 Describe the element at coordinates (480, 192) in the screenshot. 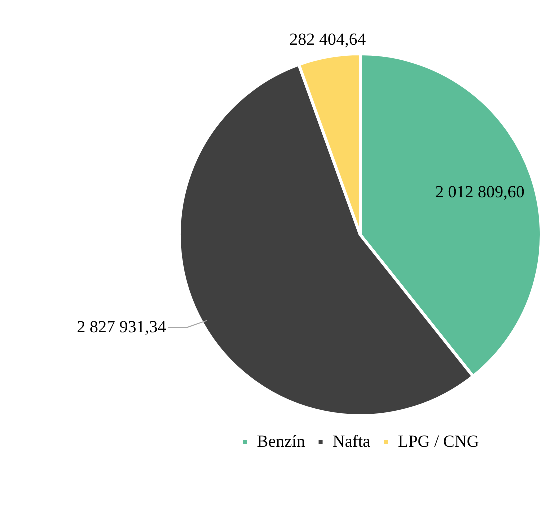

I see `data-label: 2 012 809,60` at that location.